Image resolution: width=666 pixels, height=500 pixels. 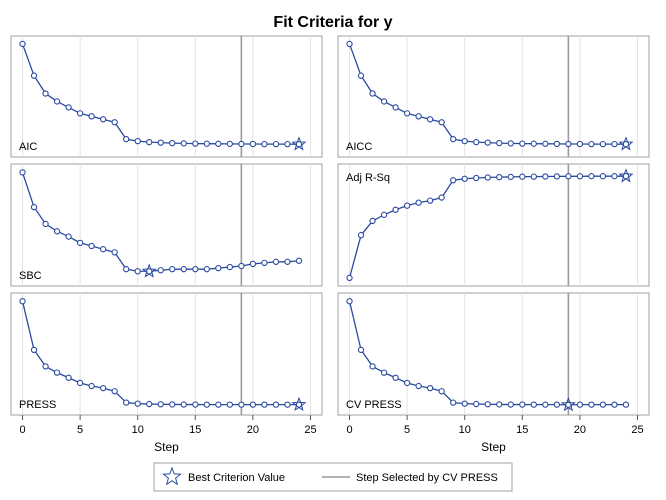 What do you see at coordinates (166, 447) in the screenshot?
I see `x-axis-label: Step` at bounding box center [166, 447].